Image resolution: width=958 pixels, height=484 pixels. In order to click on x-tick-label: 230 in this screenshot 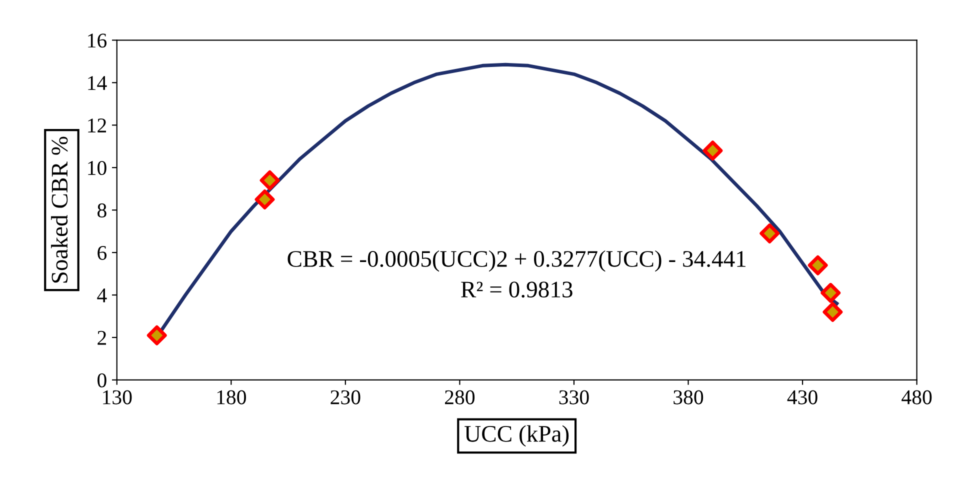, I will do `click(345, 397)`.